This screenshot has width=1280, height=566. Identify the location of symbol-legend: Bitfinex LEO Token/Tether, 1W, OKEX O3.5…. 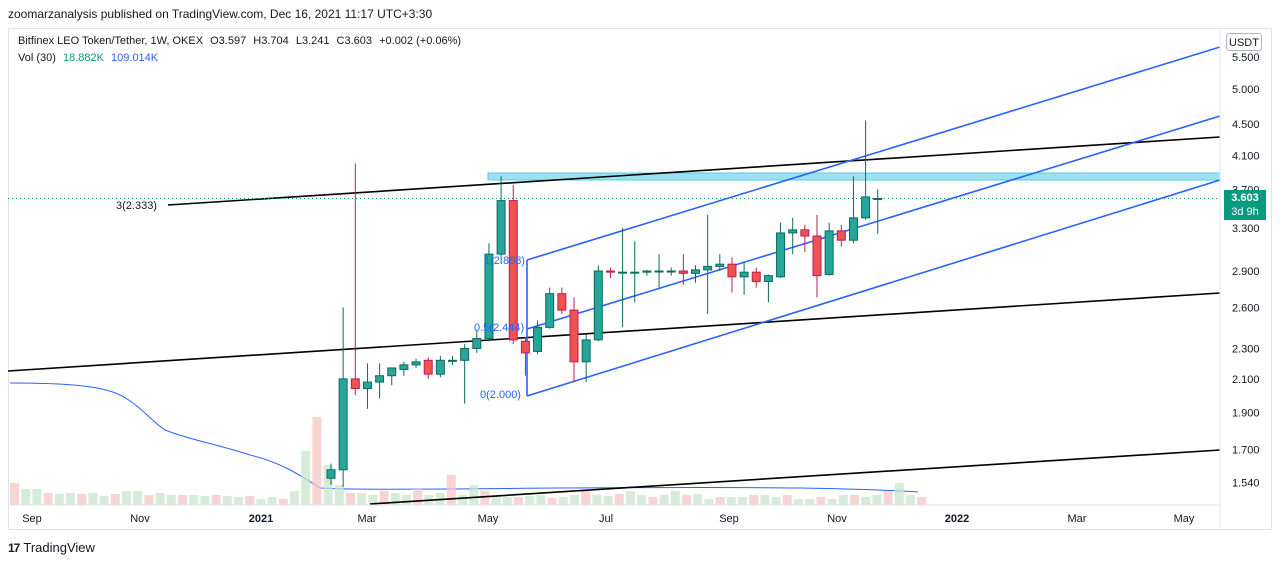
(239, 41).